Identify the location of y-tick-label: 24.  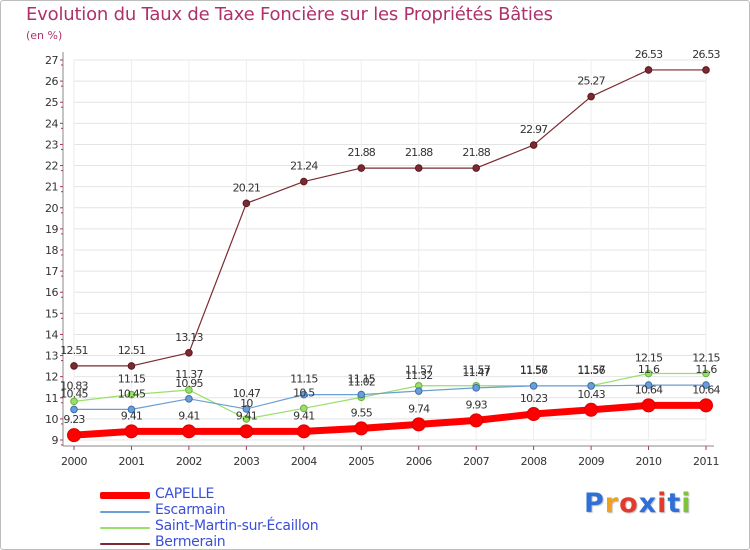
(51, 123).